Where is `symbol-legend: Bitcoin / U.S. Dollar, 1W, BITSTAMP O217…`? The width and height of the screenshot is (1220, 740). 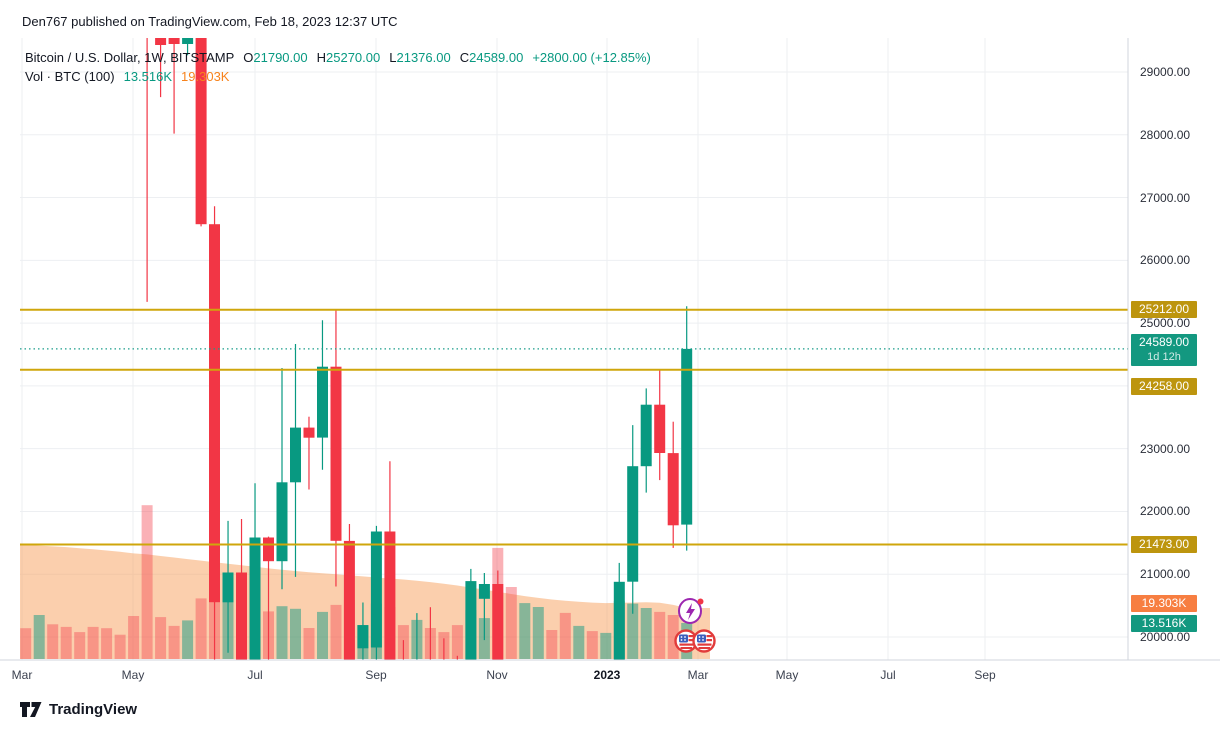 symbol-legend: Bitcoin / U.S. Dollar, 1W, BITSTAMP O217… is located at coordinates (338, 57).